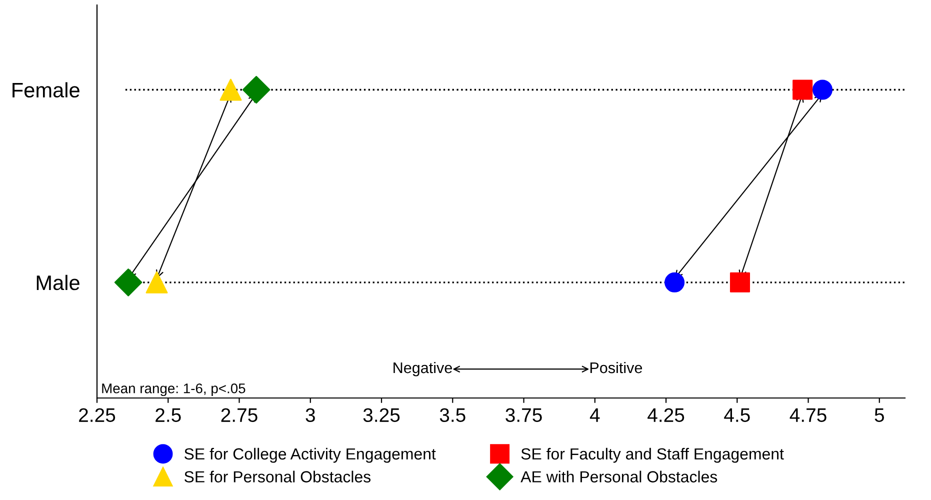 This screenshot has height=500, width=931. Describe the element at coordinates (879, 415) in the screenshot. I see `x-tick-label: 5` at that location.